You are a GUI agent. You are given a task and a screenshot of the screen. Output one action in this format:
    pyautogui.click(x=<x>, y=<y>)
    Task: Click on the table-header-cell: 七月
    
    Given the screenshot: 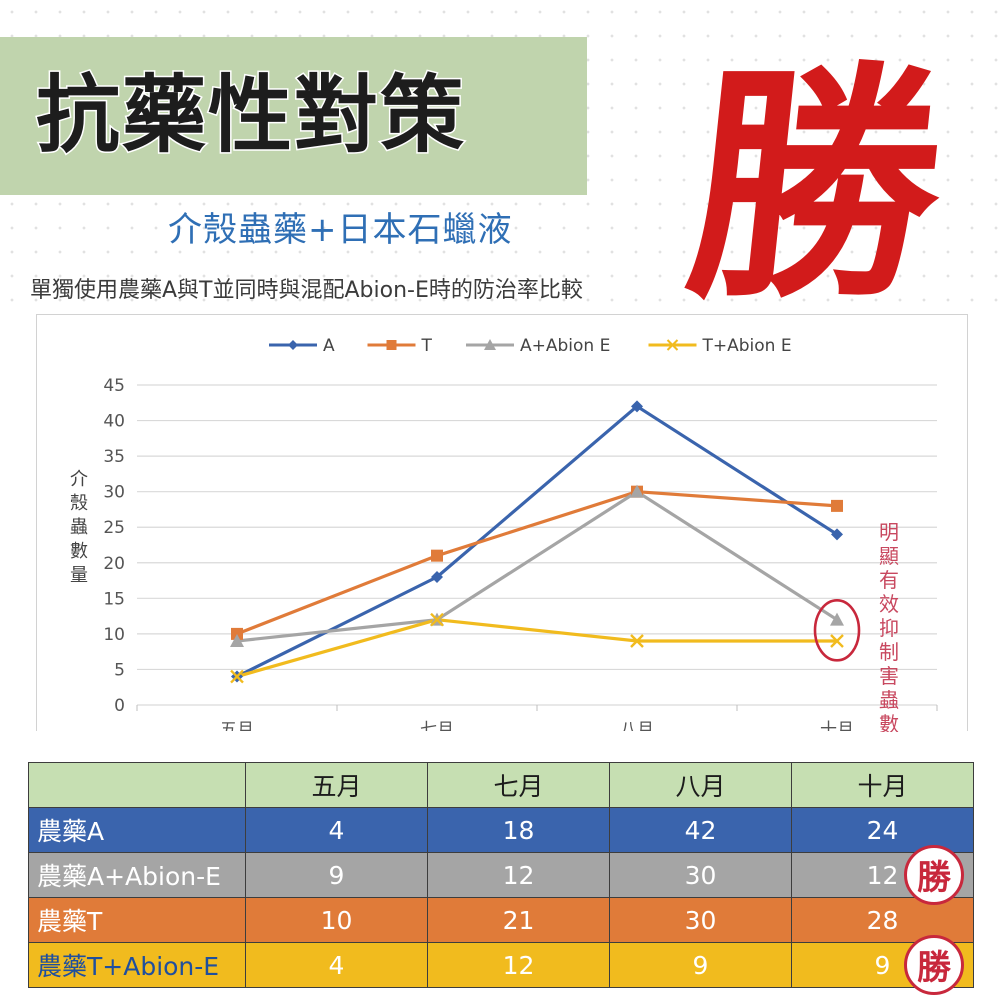 What is the action you would take?
    pyautogui.click(x=518, y=785)
    